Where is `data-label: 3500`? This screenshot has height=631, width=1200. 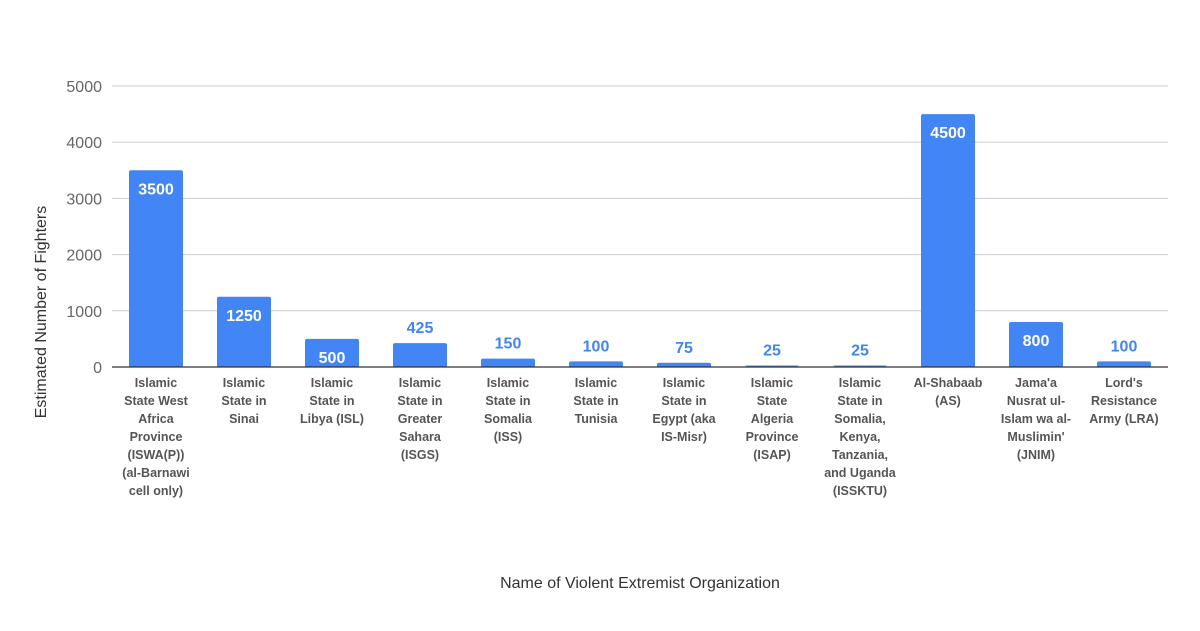 data-label: 3500 is located at coordinates (156, 189).